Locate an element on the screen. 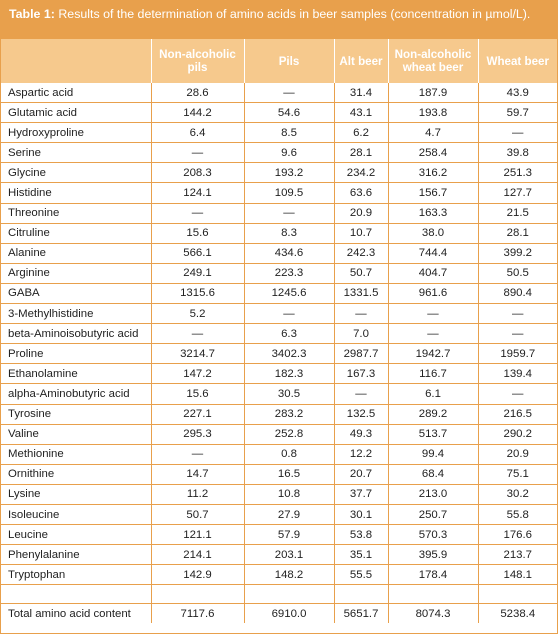  row-label-cell: Hydroxyproline is located at coordinates (76, 133).